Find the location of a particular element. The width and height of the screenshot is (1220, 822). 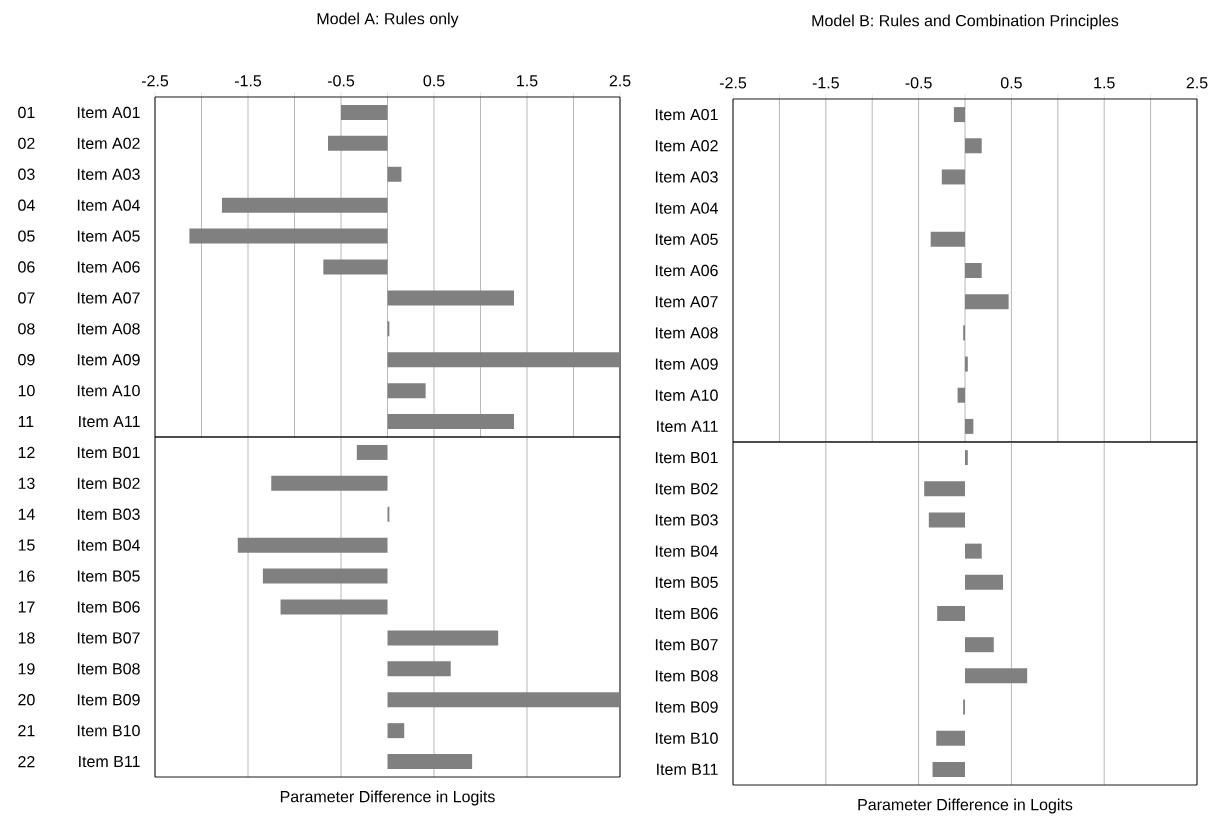

chart-title: Model A: Rules only is located at coordinates (388, 20).